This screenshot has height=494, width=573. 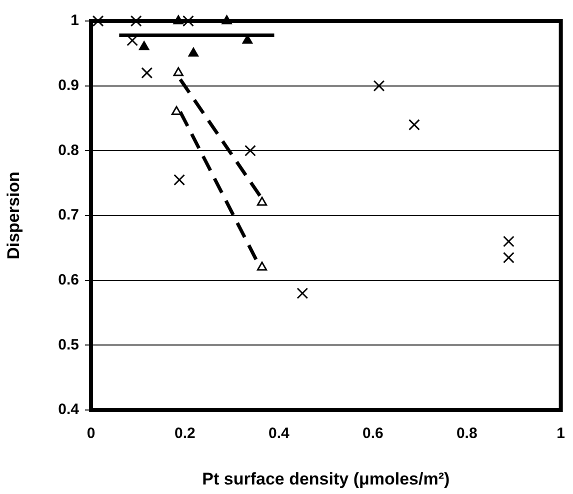 I want to click on x-tick-label: 0.2, so click(x=185, y=433).